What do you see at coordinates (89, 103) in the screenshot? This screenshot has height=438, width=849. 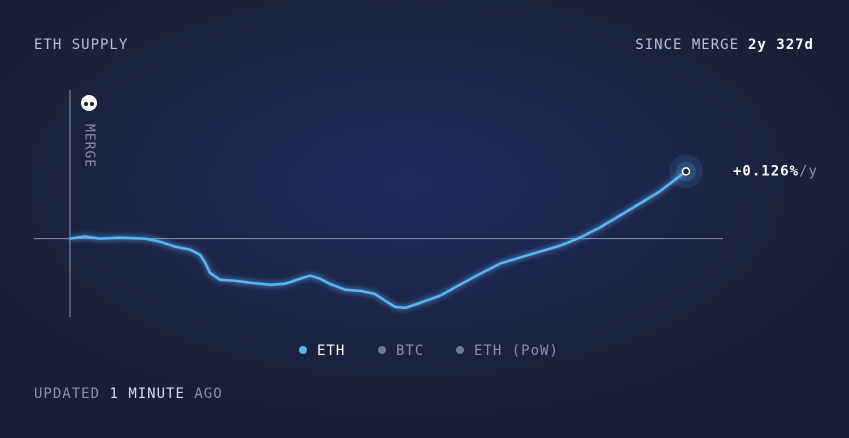 I see `merge-icon` at bounding box center [89, 103].